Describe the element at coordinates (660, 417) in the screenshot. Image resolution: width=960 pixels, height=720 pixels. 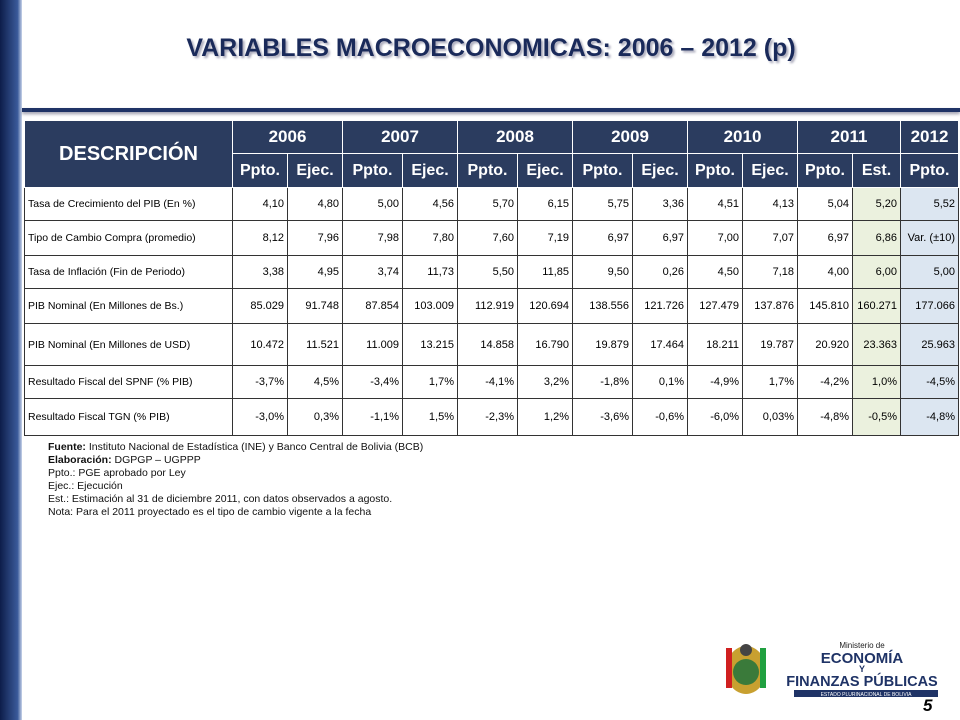
I see `cell: -0,6%` at that location.